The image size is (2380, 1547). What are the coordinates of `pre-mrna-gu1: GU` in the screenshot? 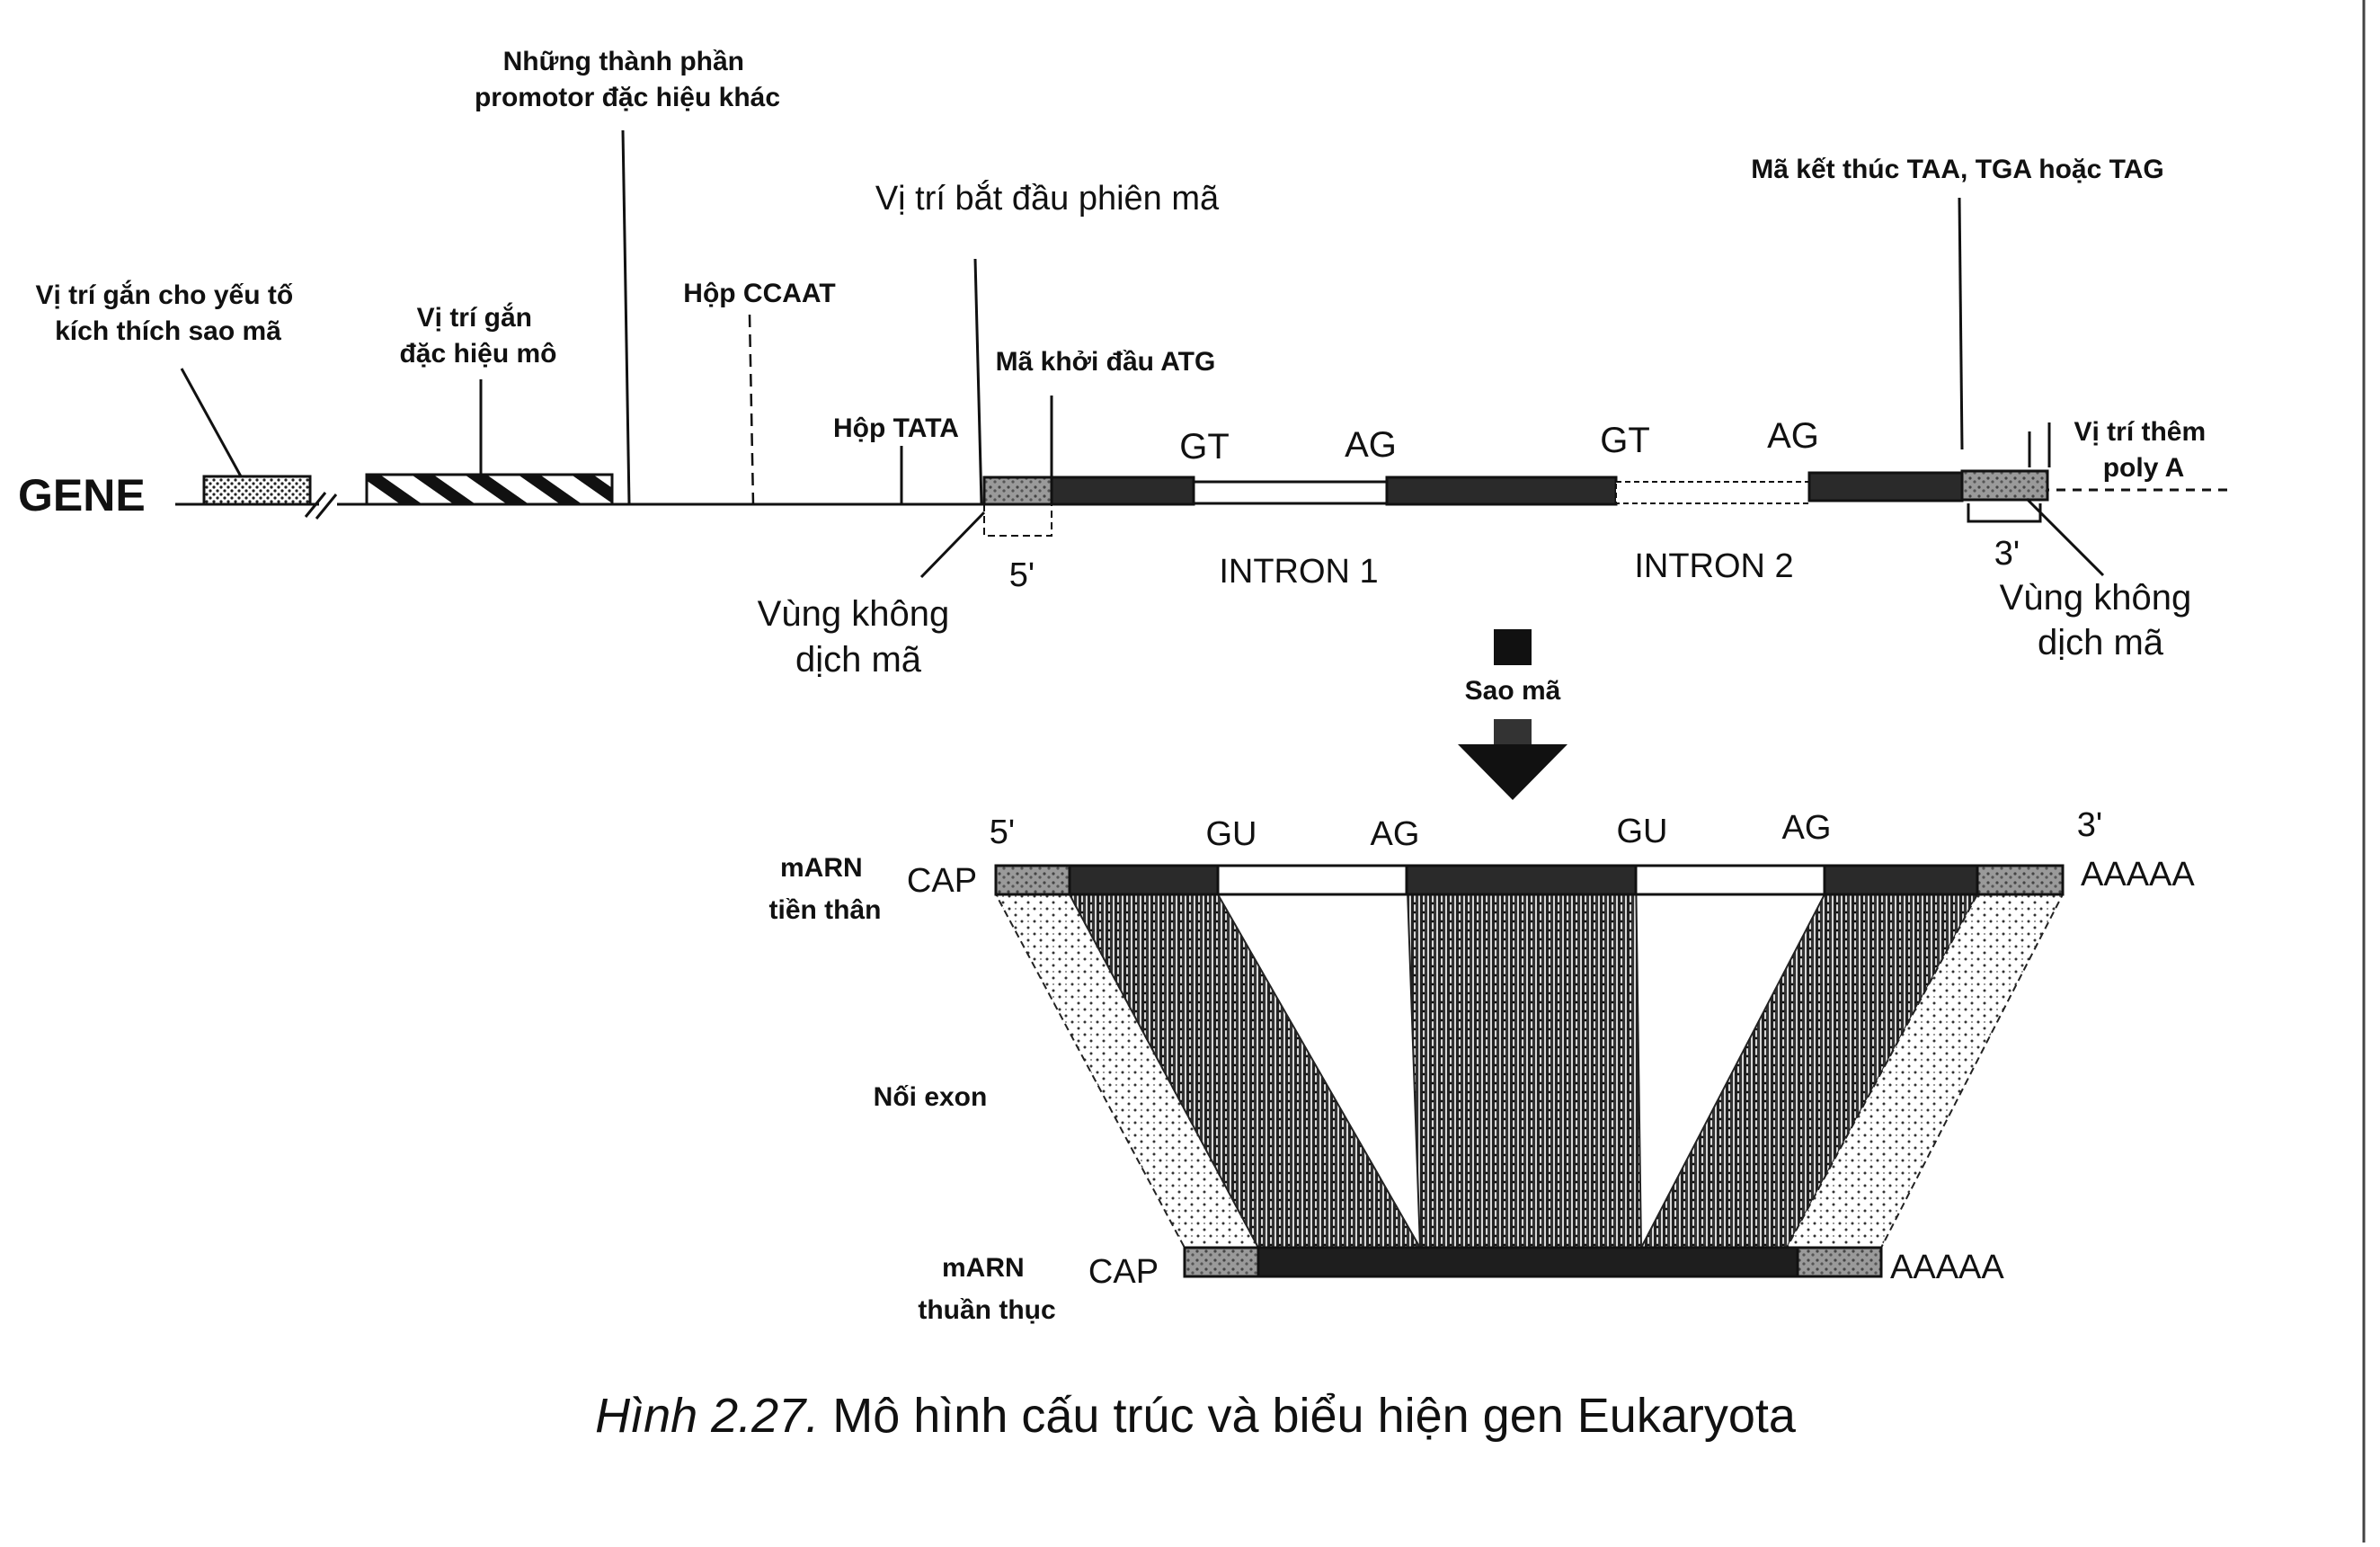 It's located at (1231, 834).